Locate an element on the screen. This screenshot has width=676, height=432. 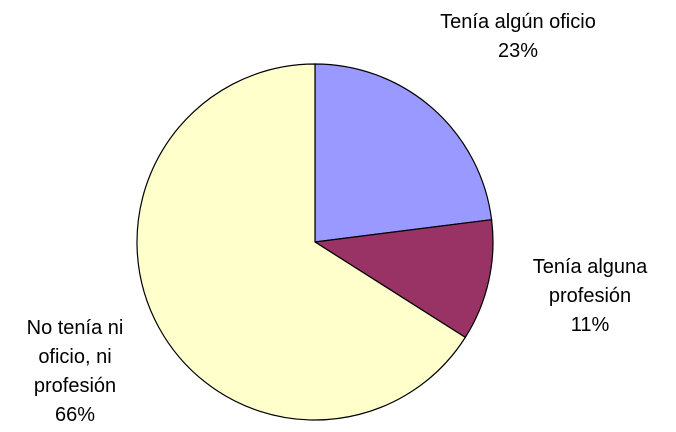
slice-label: No tenía ni oficio, ni profesión 66% is located at coordinates (75, 372).